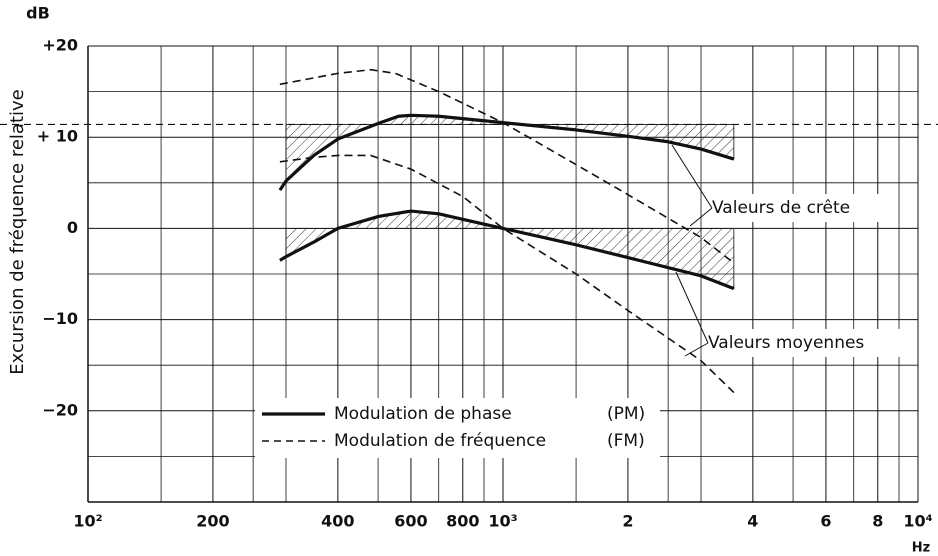 The height and width of the screenshot is (556, 938). I want to click on annotations: Valeurs de crête Valeurs moyennes, so click(792, 250).